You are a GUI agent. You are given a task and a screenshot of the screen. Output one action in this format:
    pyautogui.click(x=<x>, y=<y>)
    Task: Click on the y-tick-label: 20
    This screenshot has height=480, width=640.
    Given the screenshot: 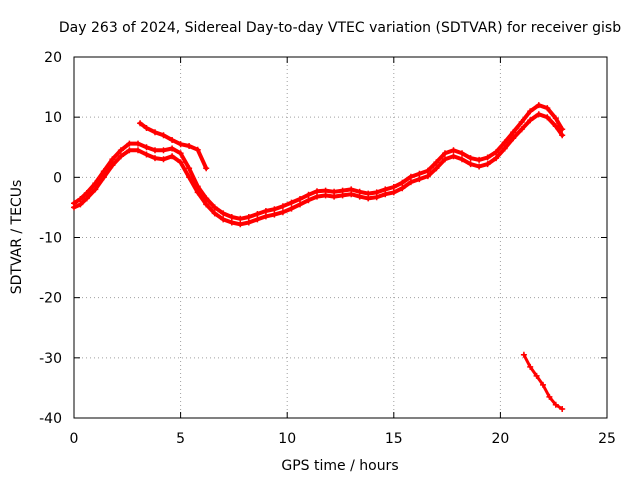 What is the action you would take?
    pyautogui.click(x=53, y=58)
    